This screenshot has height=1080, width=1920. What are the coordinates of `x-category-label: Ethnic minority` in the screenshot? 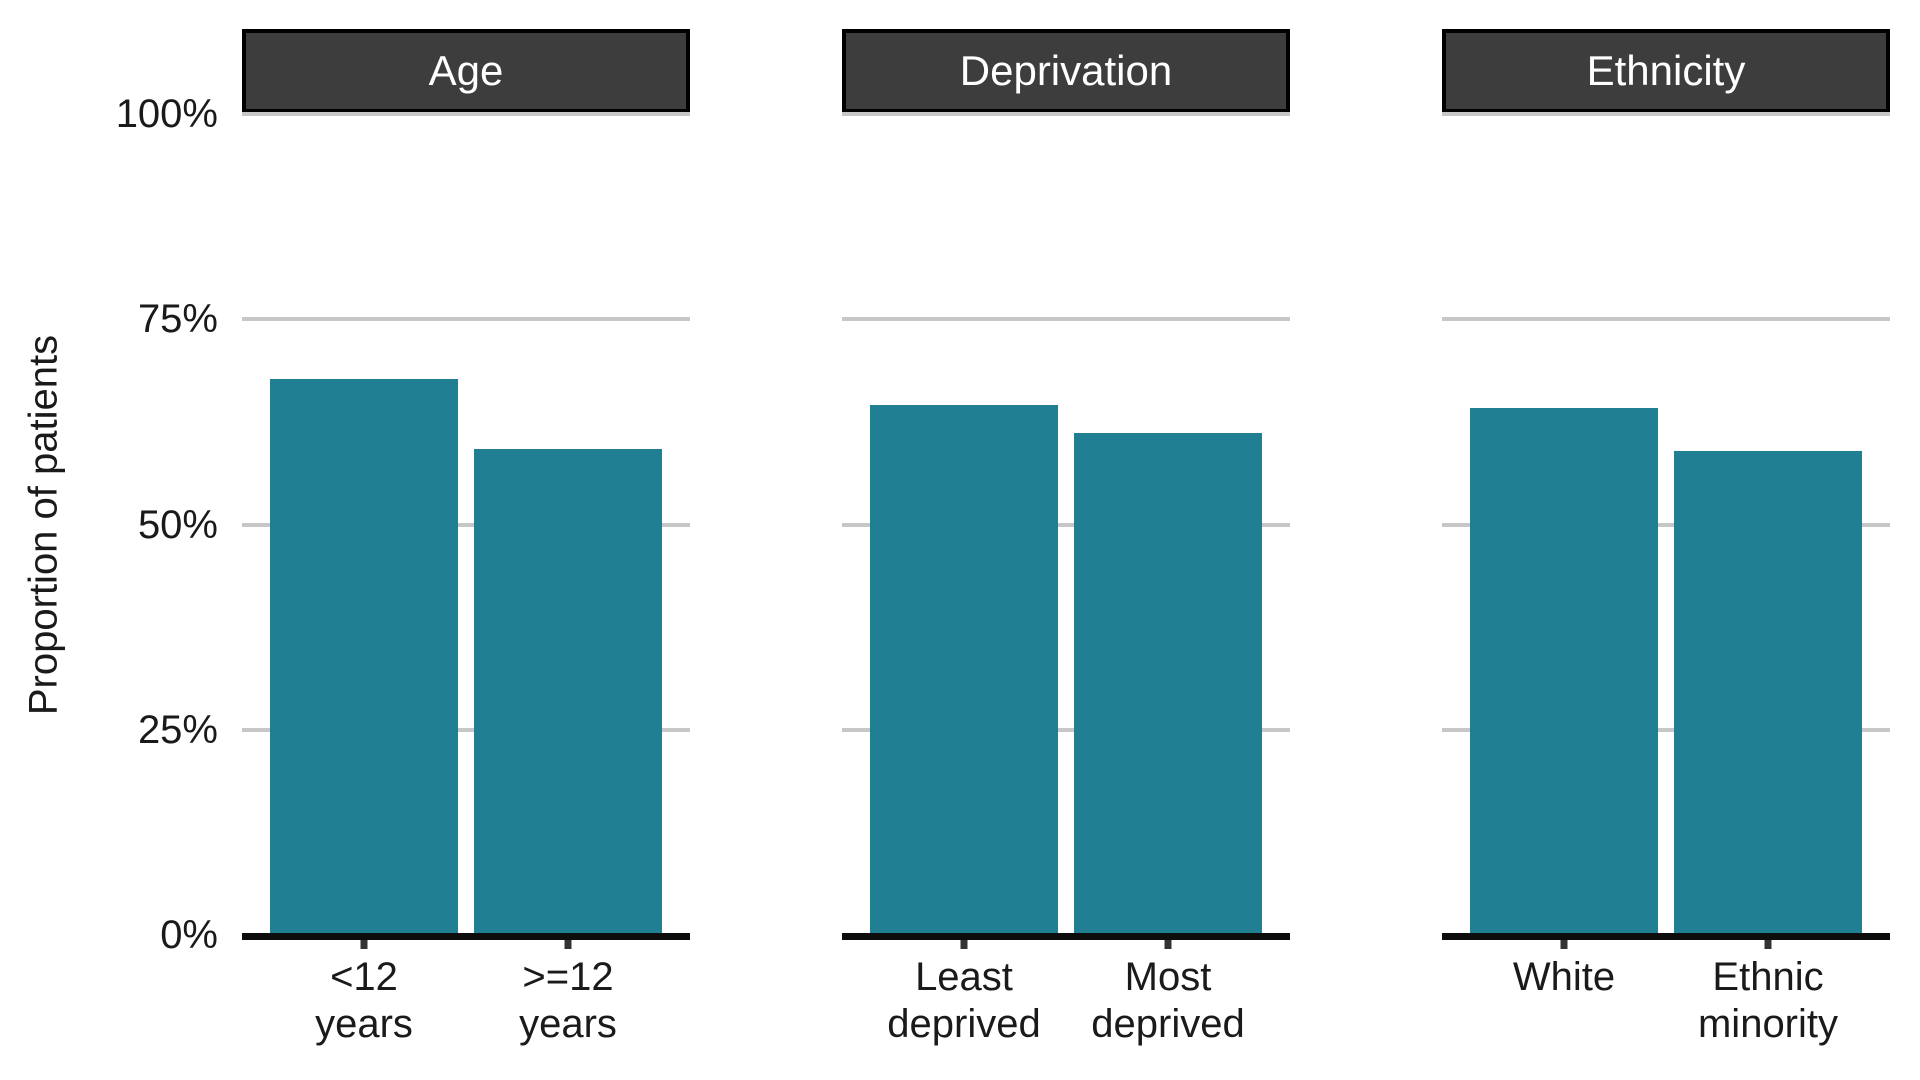 It's located at (1768, 1000).